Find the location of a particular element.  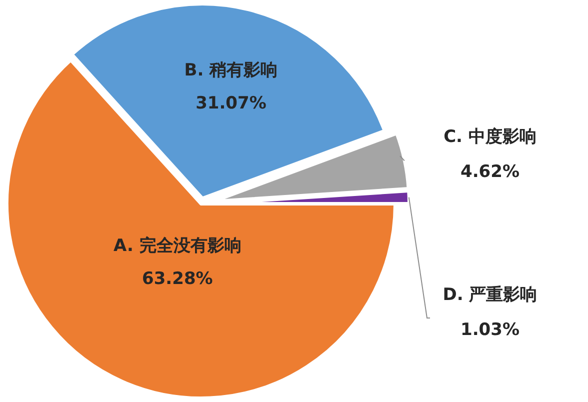

data-label: 1.03% is located at coordinates (490, 330).